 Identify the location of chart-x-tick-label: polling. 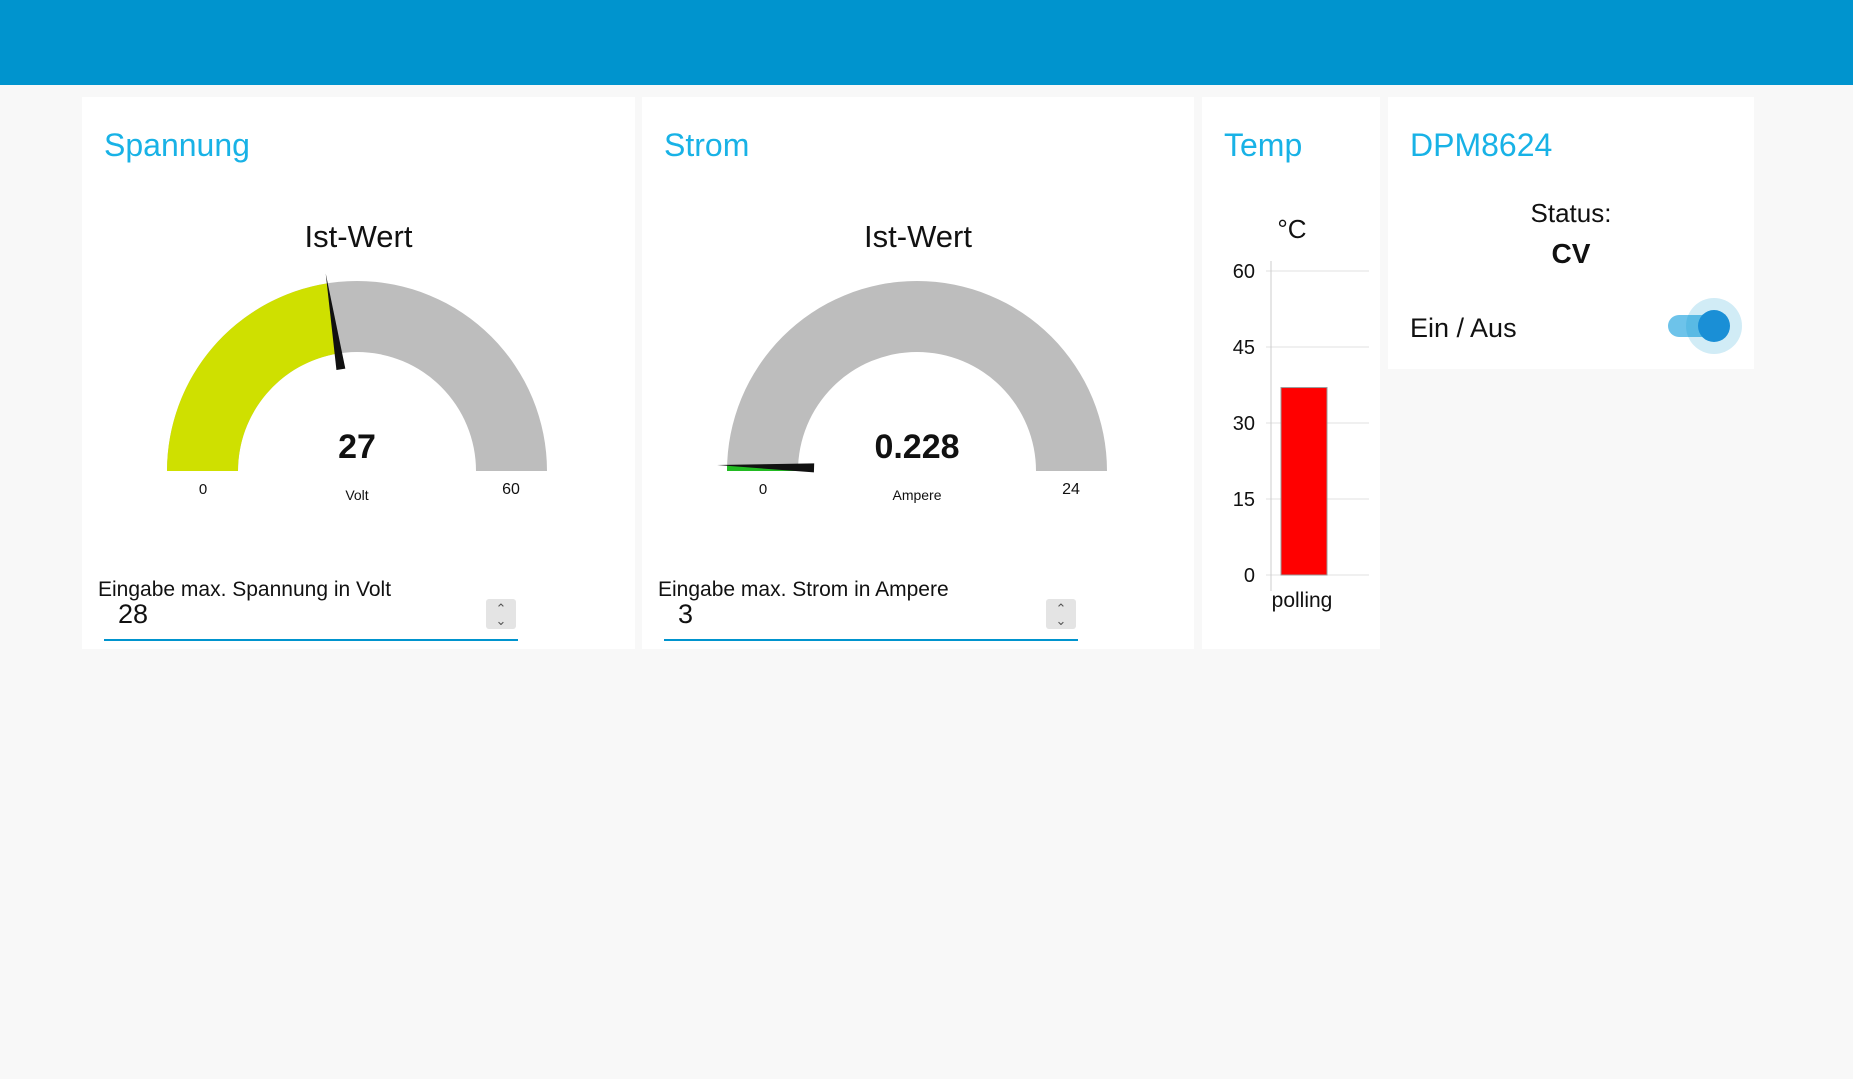
(1302, 600).